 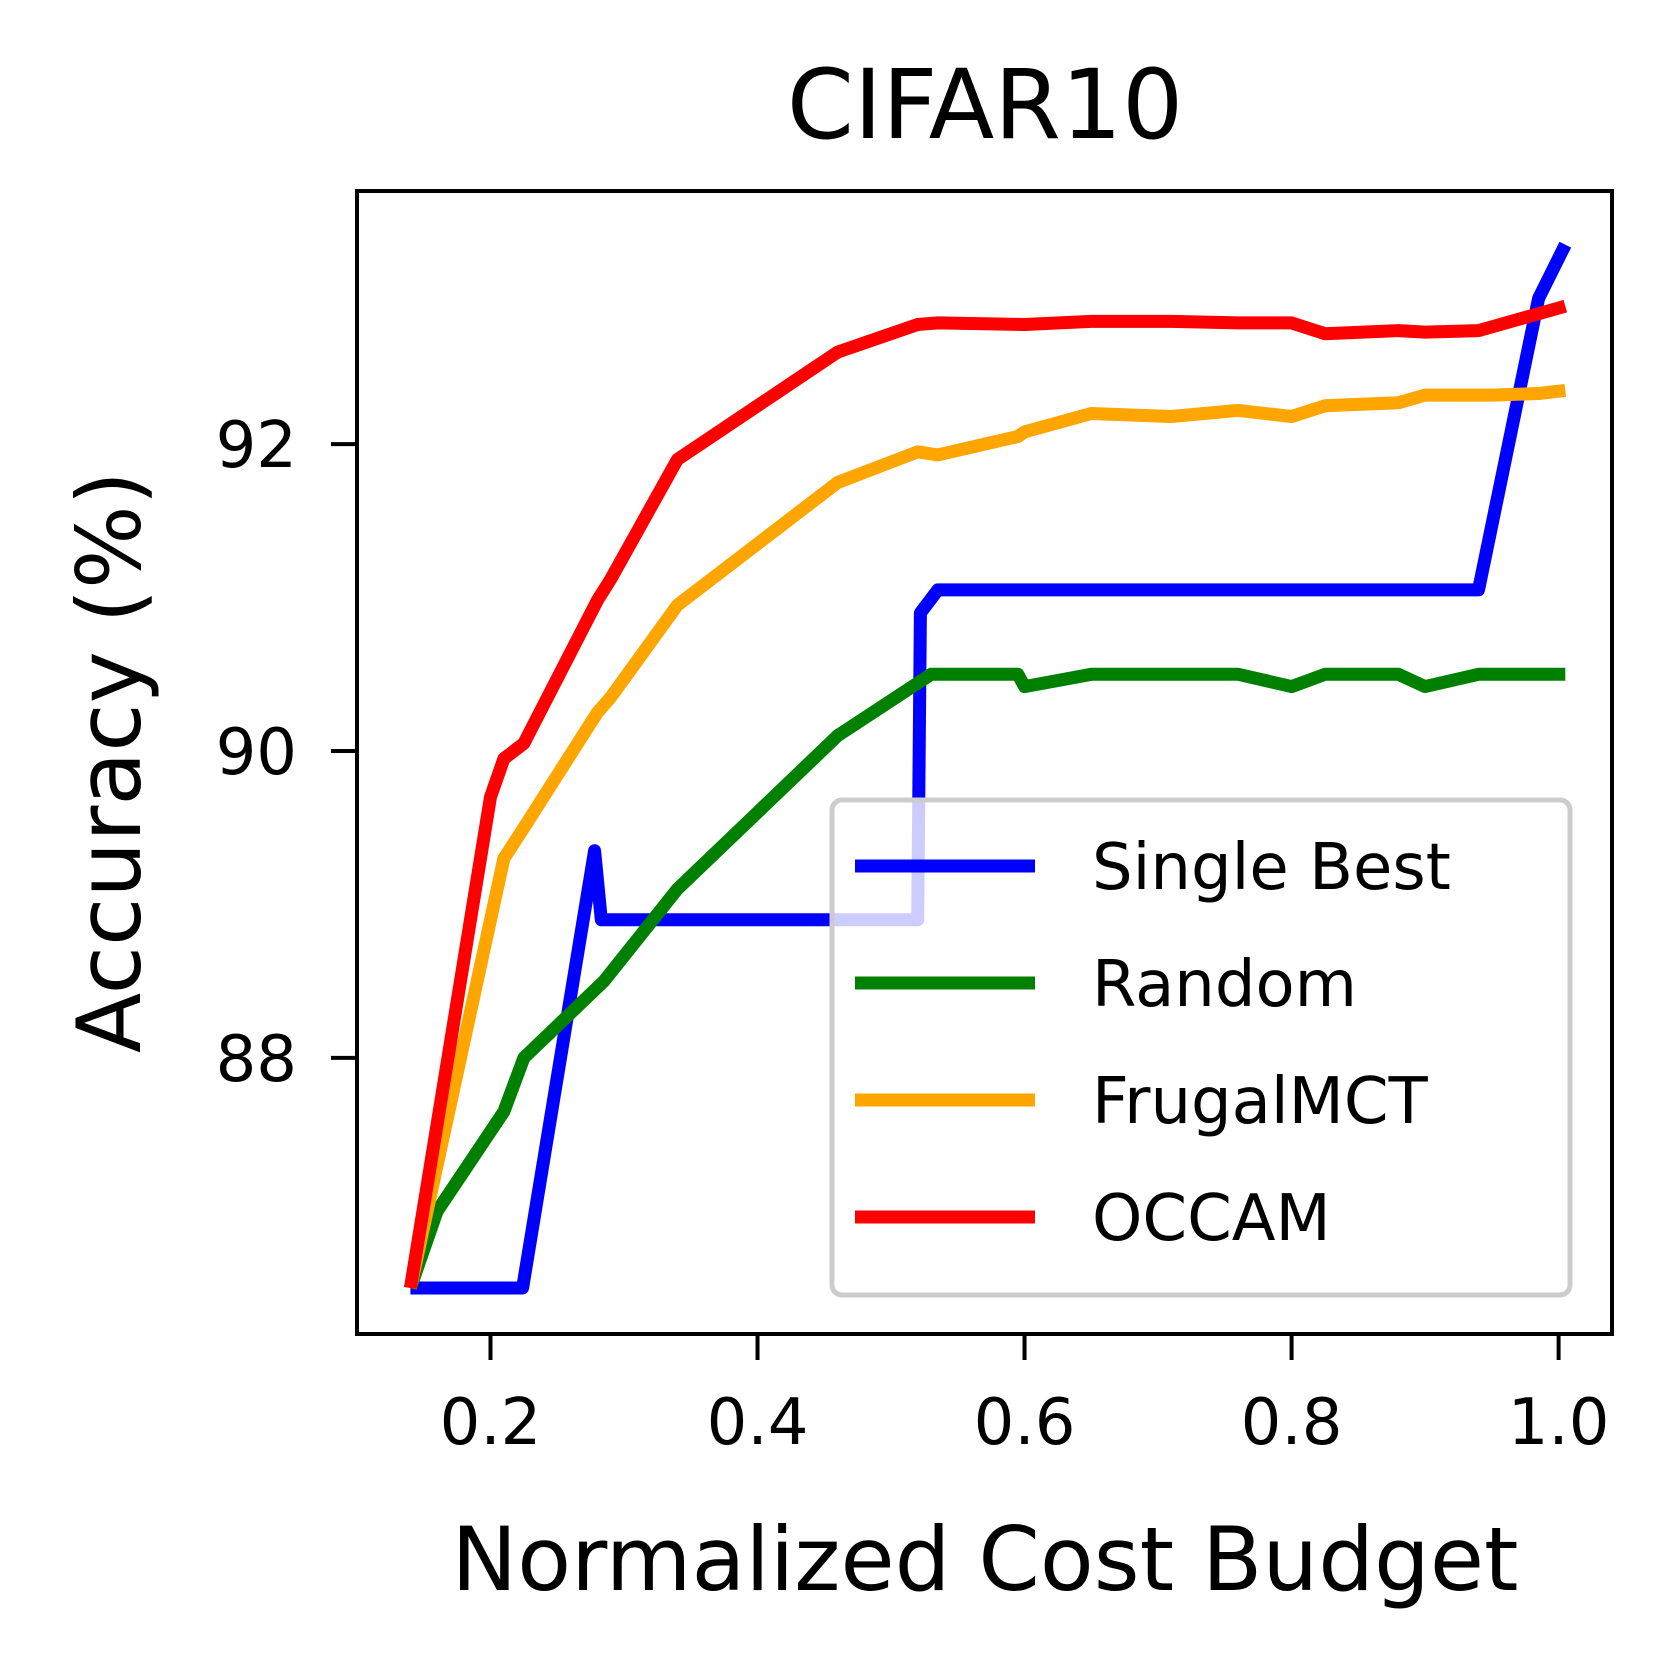 What do you see at coordinates (109, 762) in the screenshot?
I see `y-axis-label: Accuracy (%)` at bounding box center [109, 762].